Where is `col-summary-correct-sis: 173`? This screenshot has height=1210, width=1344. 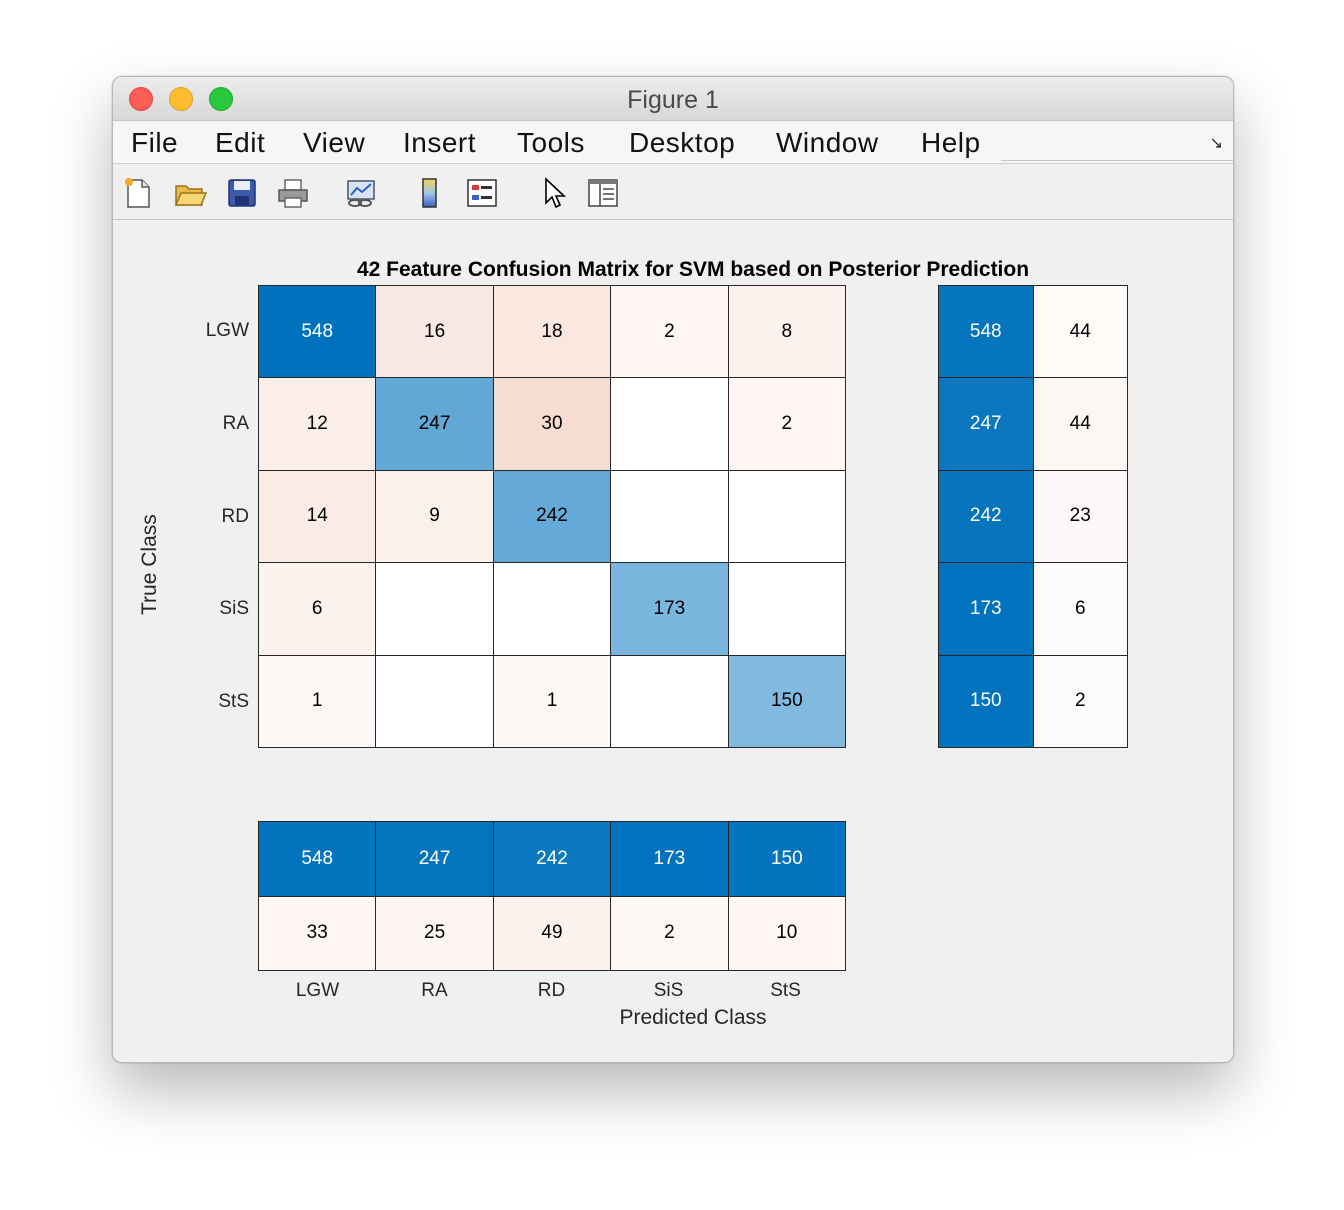 col-summary-correct-sis: 173 is located at coordinates (669, 859).